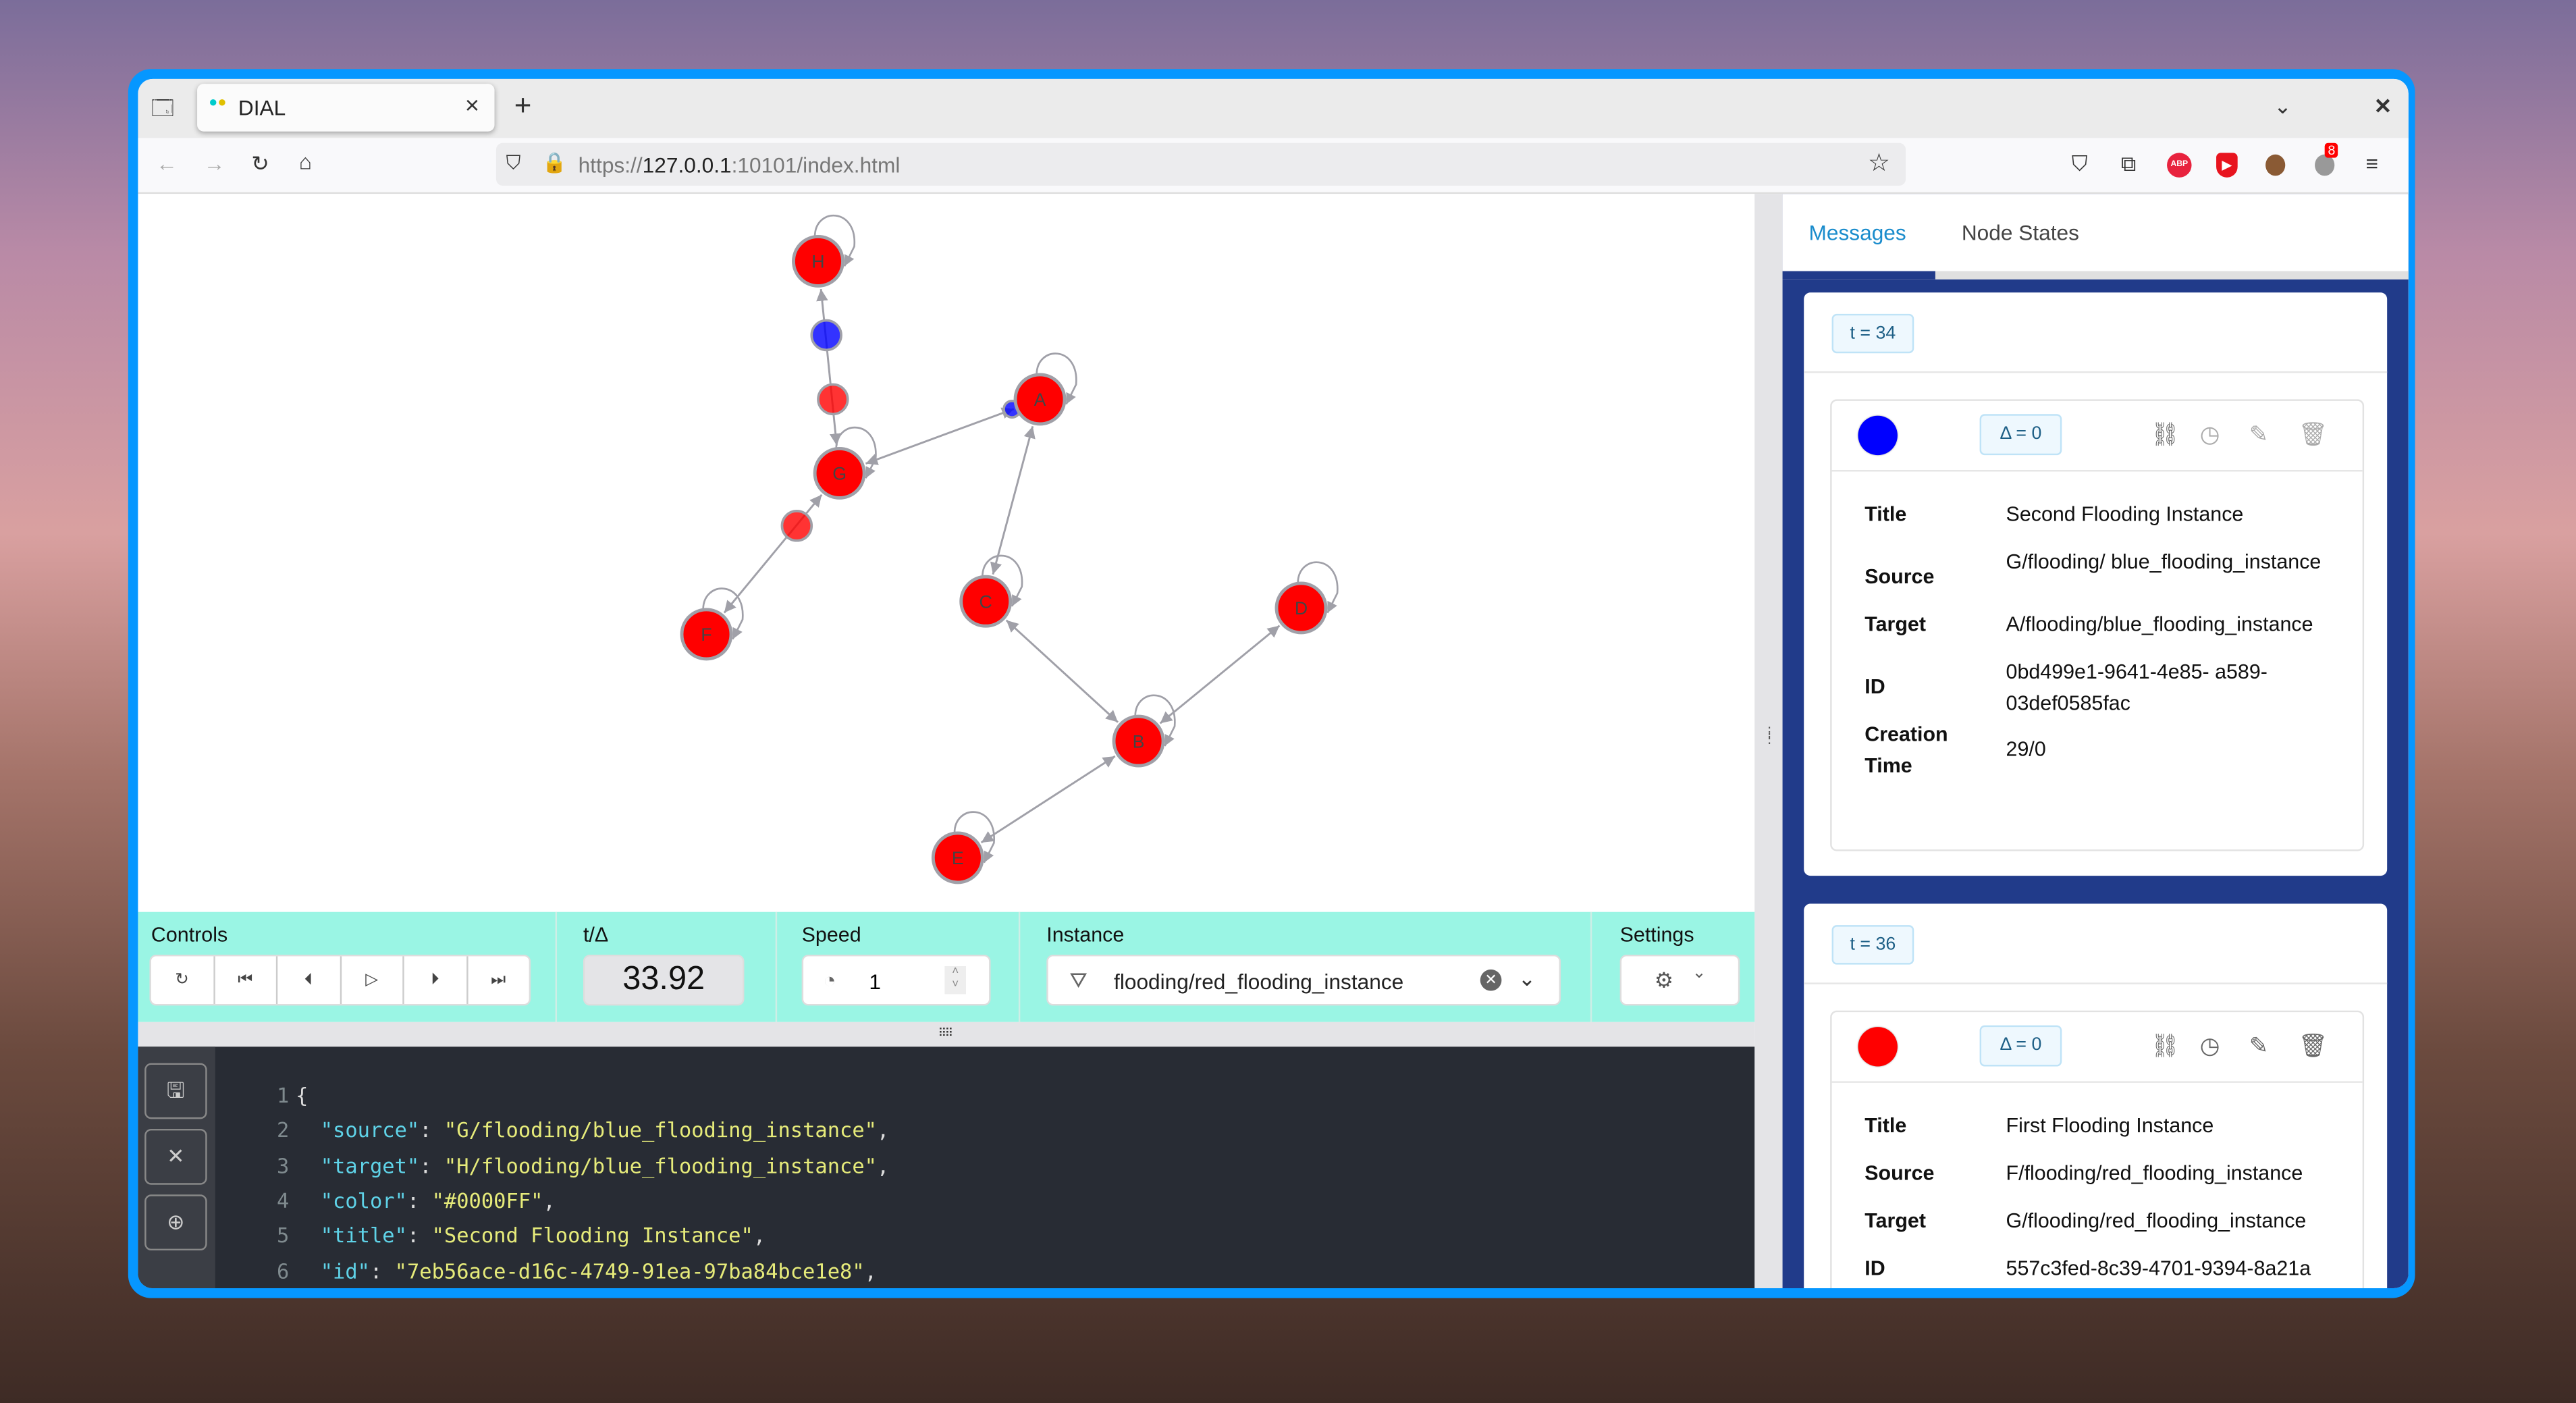  I want to click on extensions-icon: ⧉, so click(2128, 163).